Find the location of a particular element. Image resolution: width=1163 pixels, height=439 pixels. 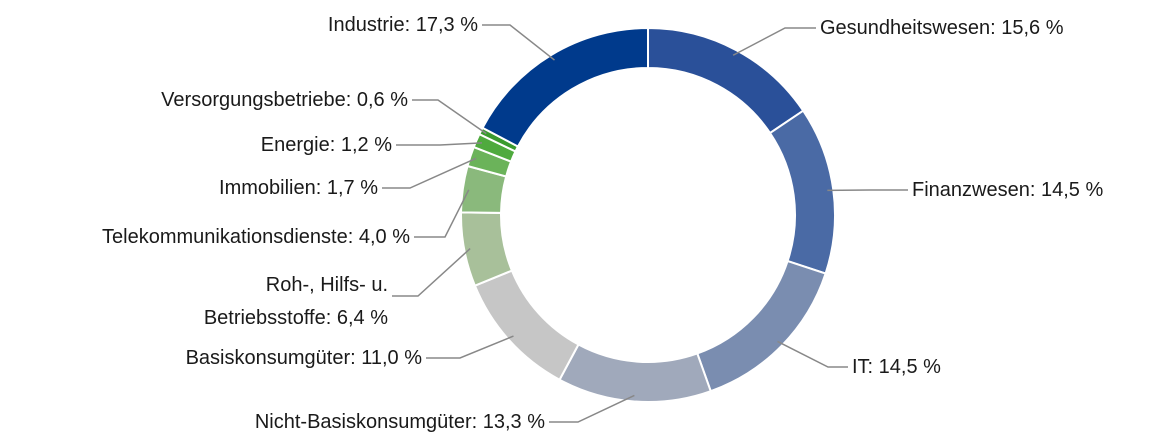

slice-label: Nicht-Basiskonsumgüter: 13,3 % is located at coordinates (399, 421).